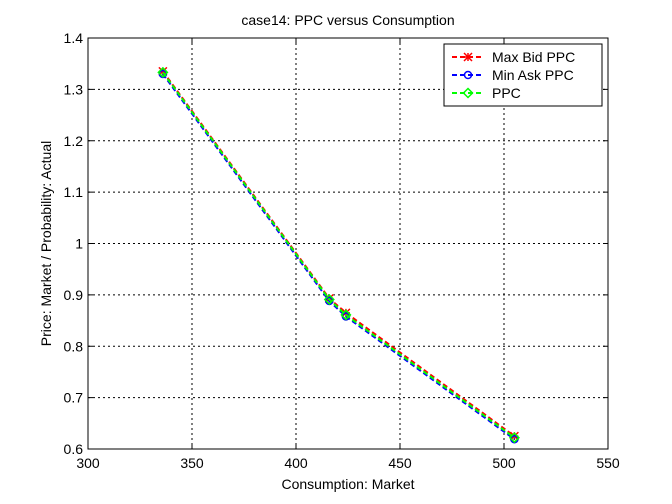 This screenshot has width=672, height=504. Describe the element at coordinates (88, 463) in the screenshot. I see `x-tick-label: 300` at that location.